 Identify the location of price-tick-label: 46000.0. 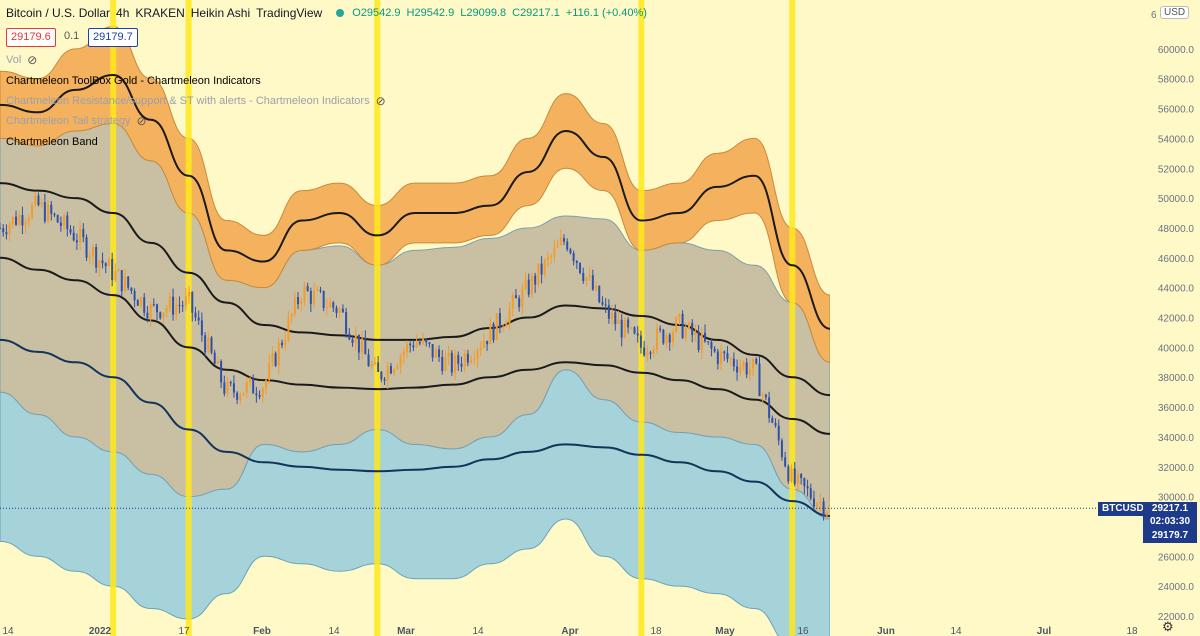
(1176, 259).